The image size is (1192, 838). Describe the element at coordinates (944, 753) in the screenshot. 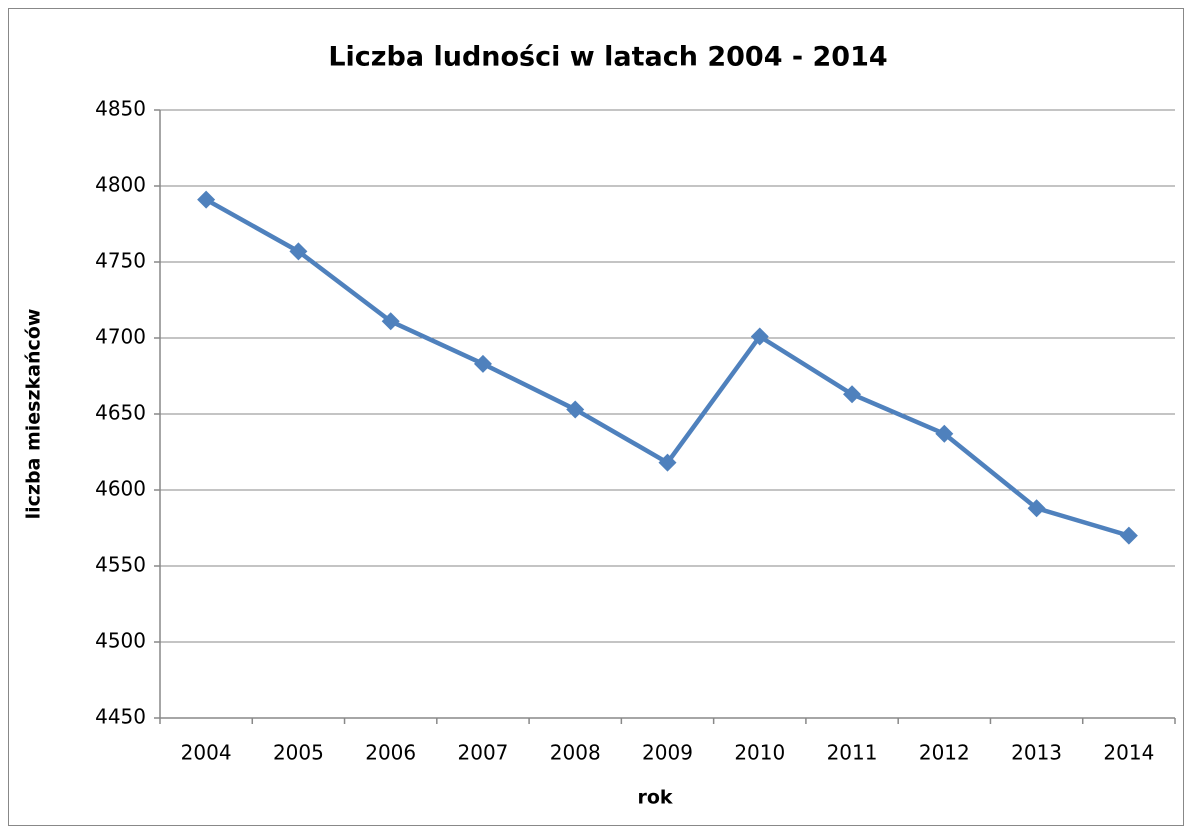

I see `x-tick-label: 2012` at that location.